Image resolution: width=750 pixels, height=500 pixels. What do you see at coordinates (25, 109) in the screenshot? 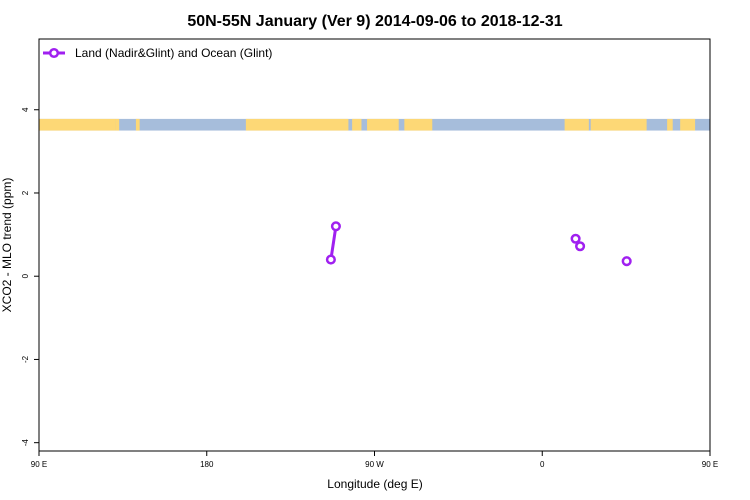
I see `y-tick-label: 4` at bounding box center [25, 109].